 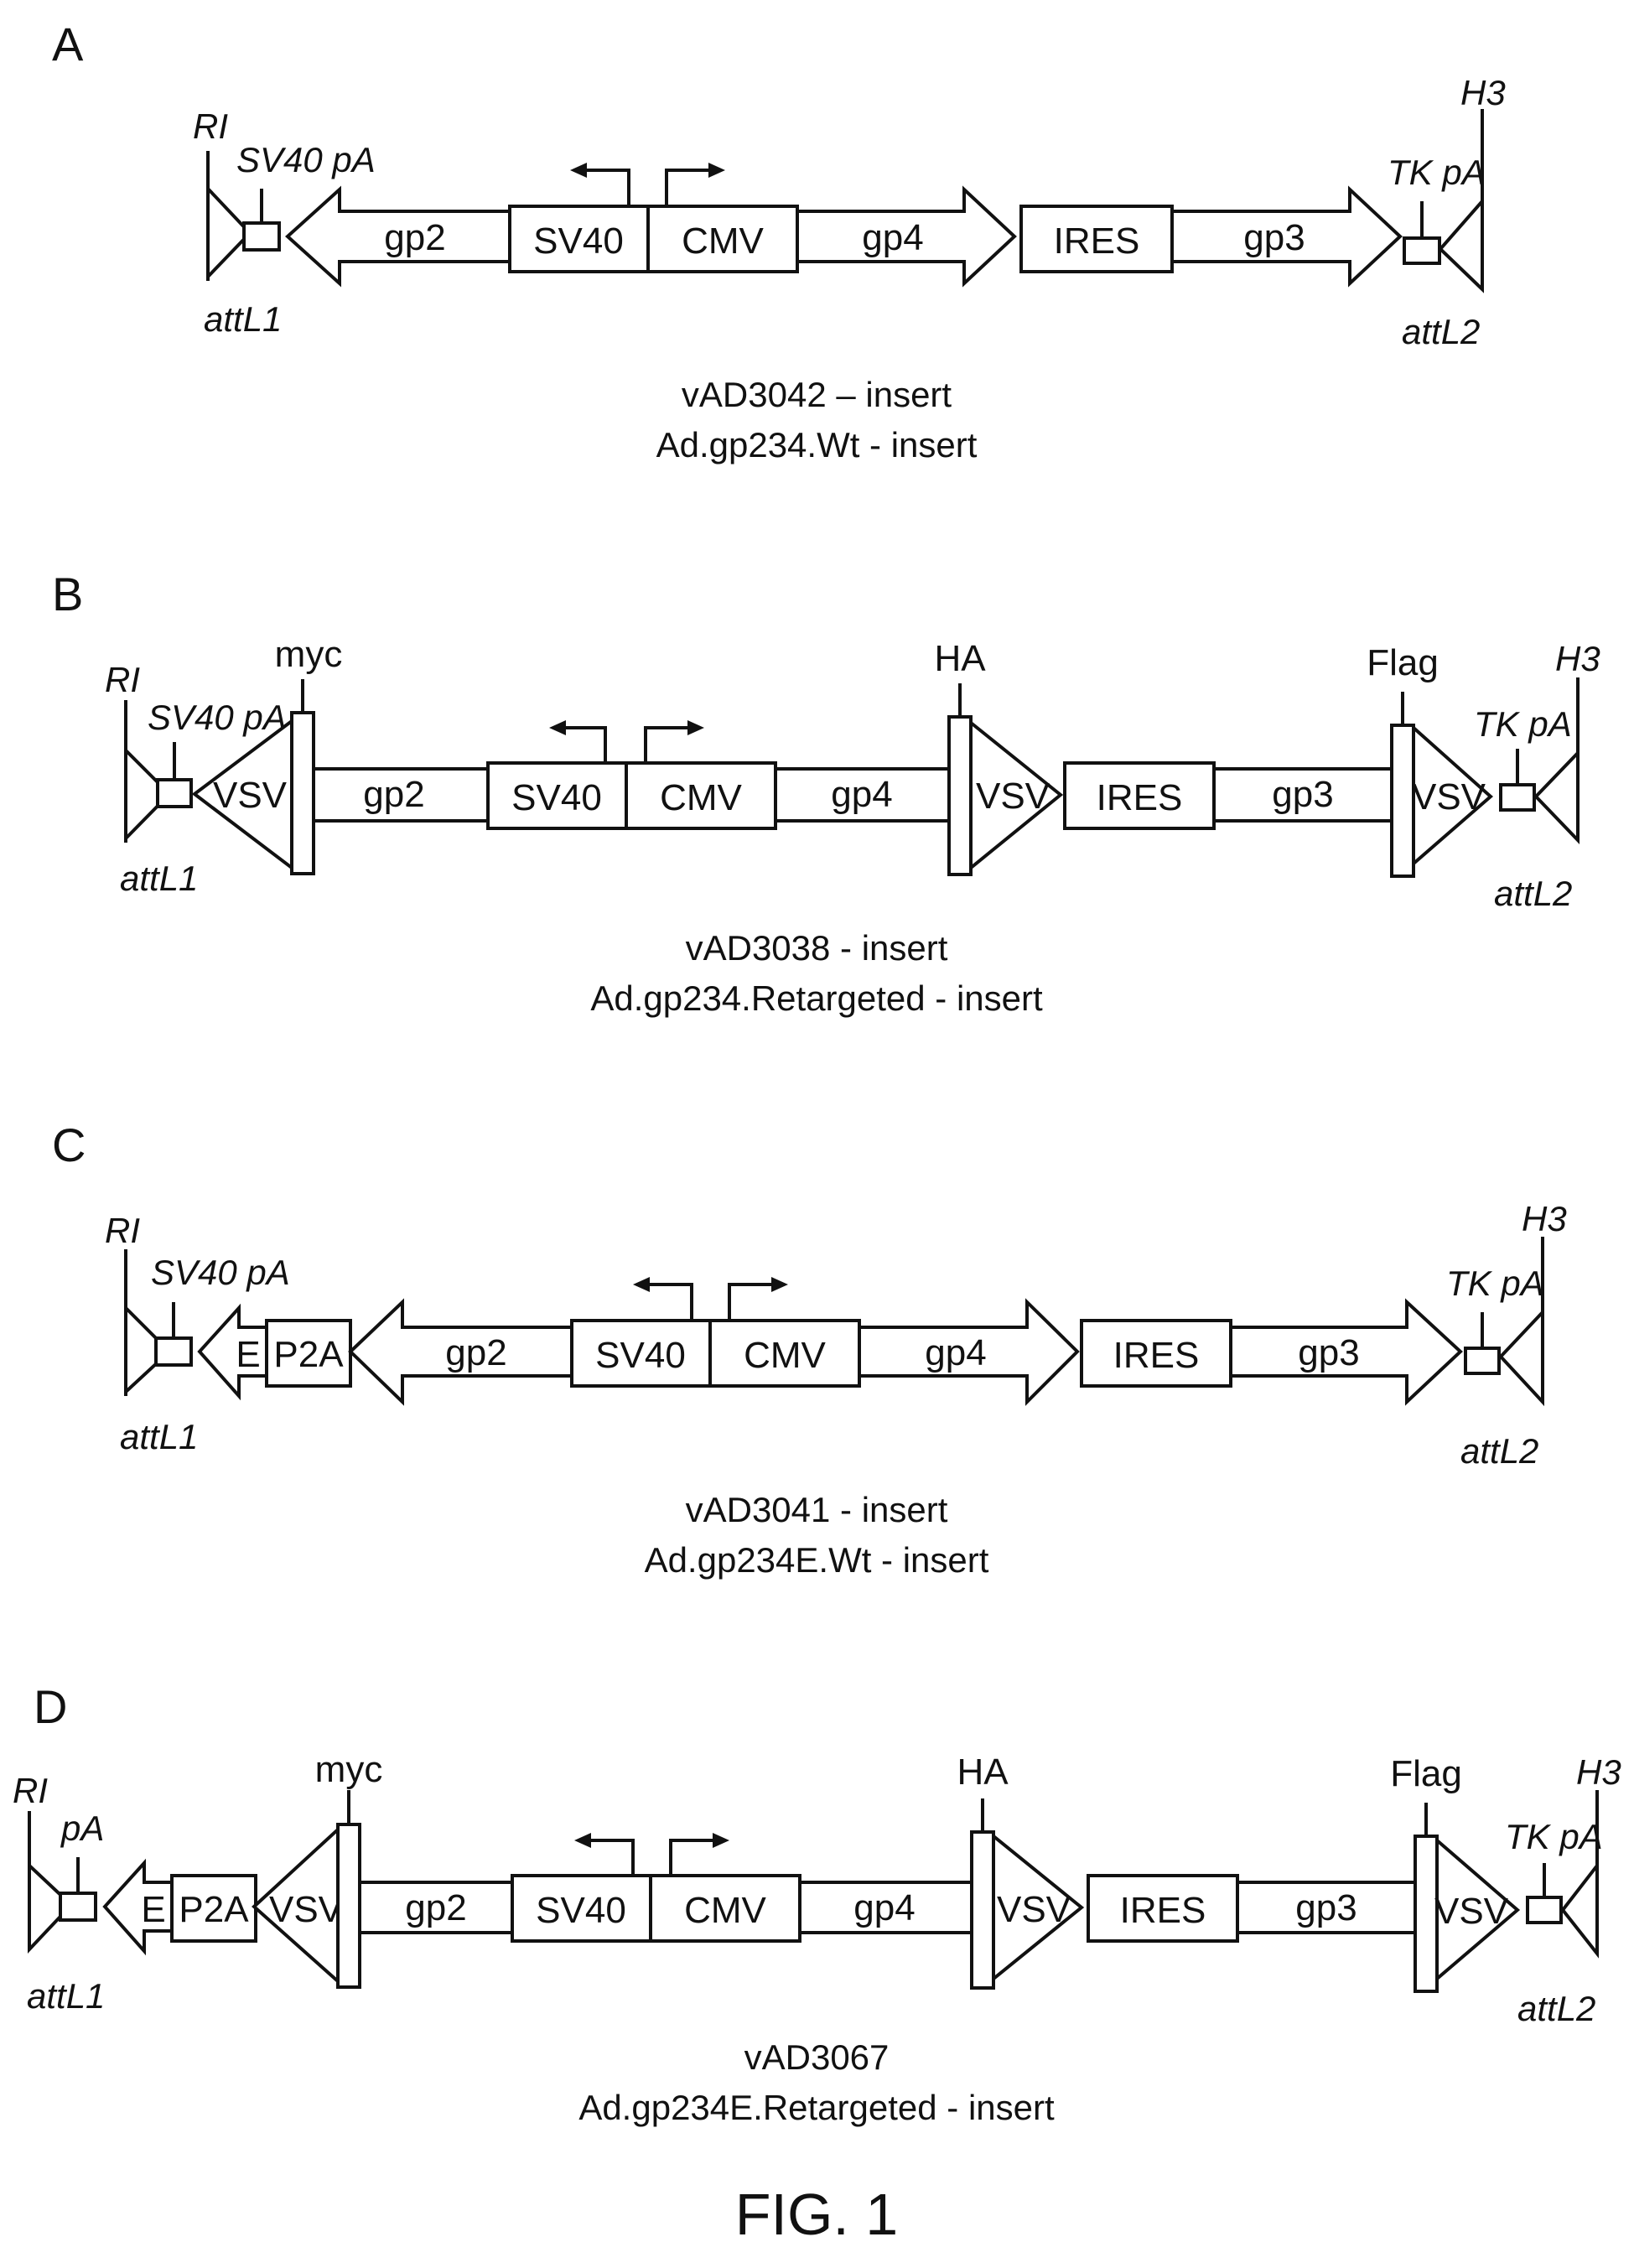 What do you see at coordinates (82, 1828) in the screenshot?
I see `pa-label: pA` at bounding box center [82, 1828].